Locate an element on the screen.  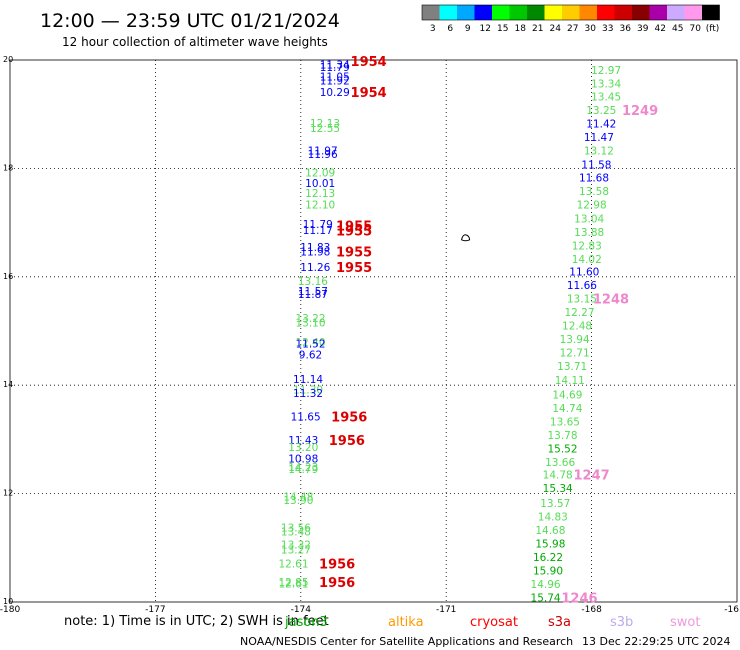
scale-label: 27 is located at coordinates (572, 29).